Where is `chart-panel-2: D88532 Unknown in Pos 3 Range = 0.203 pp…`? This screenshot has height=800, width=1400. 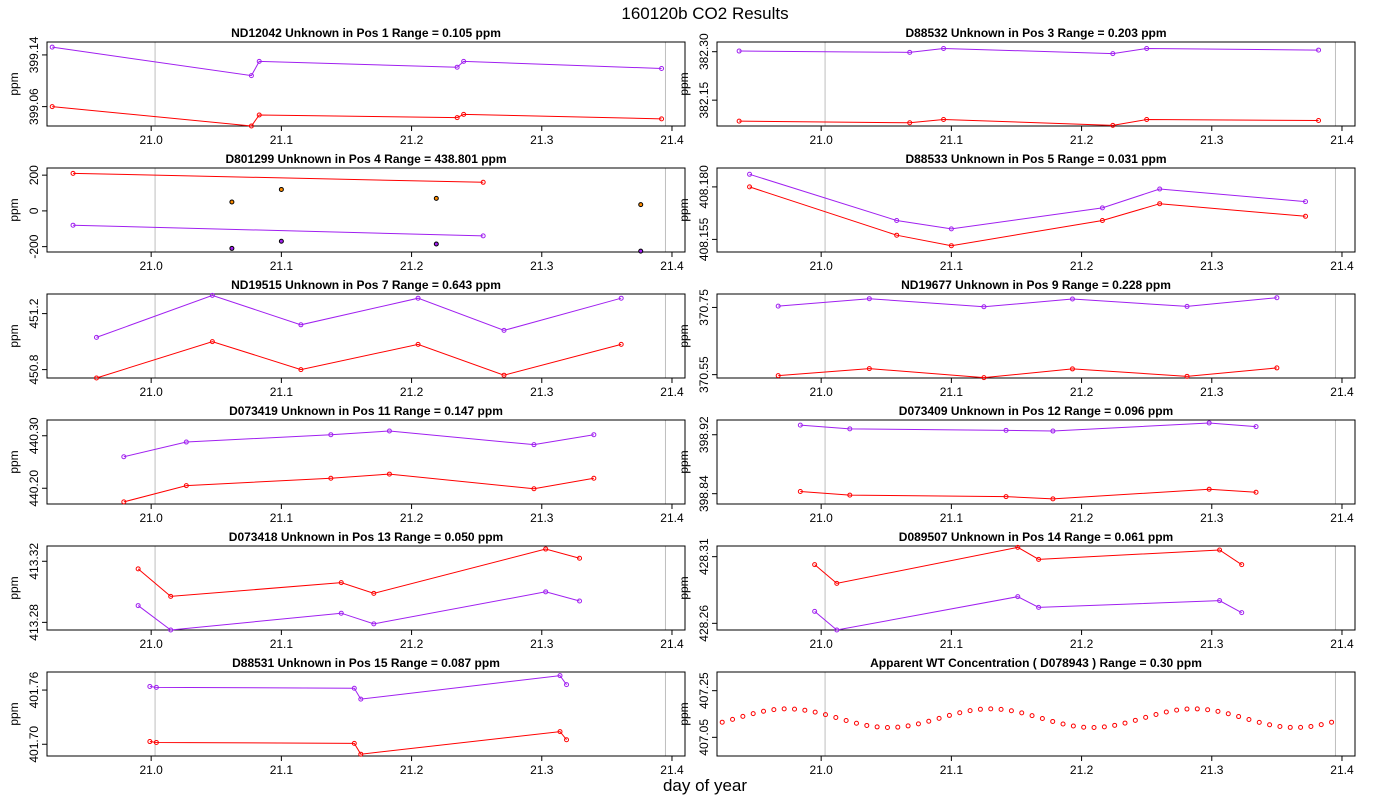
chart-panel-2: D88532 Unknown in Pos 3 Range = 0.203 pp… is located at coordinates (1016, 86).